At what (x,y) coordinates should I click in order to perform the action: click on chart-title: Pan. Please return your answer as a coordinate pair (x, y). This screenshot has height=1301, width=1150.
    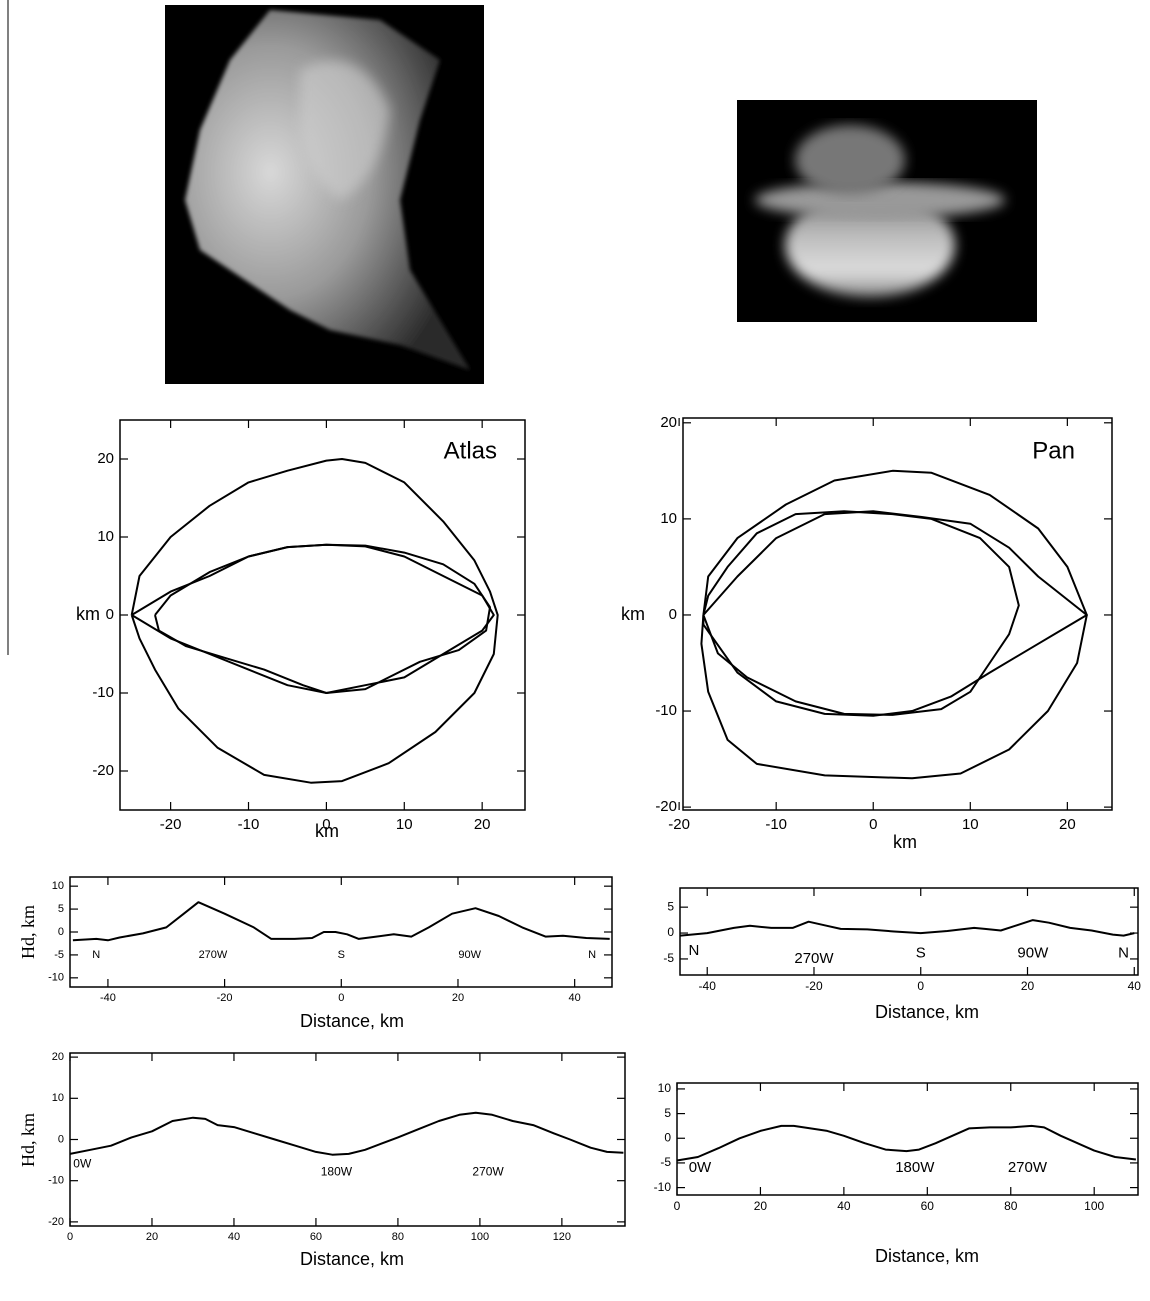
    Looking at the image, I should click on (1053, 450).